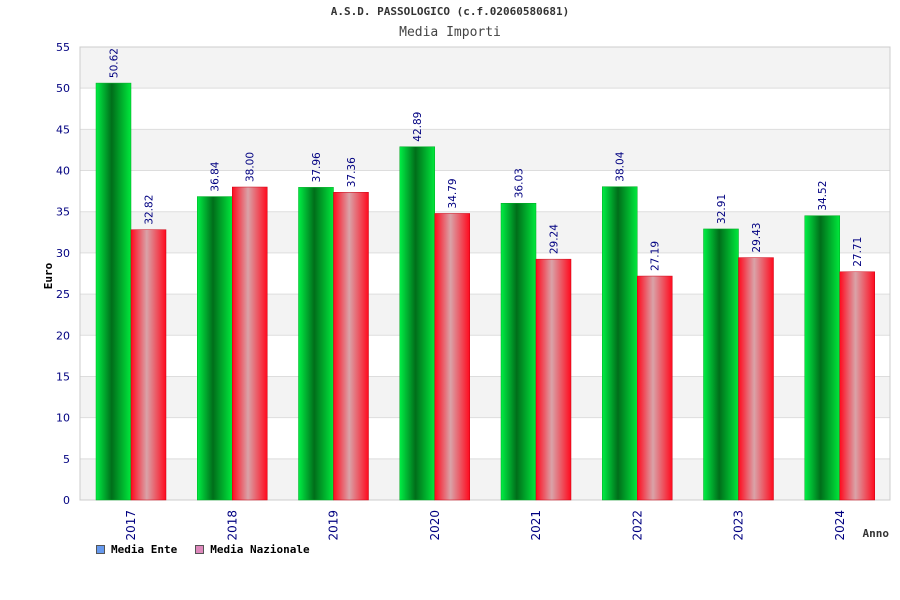 The width and height of the screenshot is (900, 600). I want to click on data-label: 37.96, so click(317, 167).